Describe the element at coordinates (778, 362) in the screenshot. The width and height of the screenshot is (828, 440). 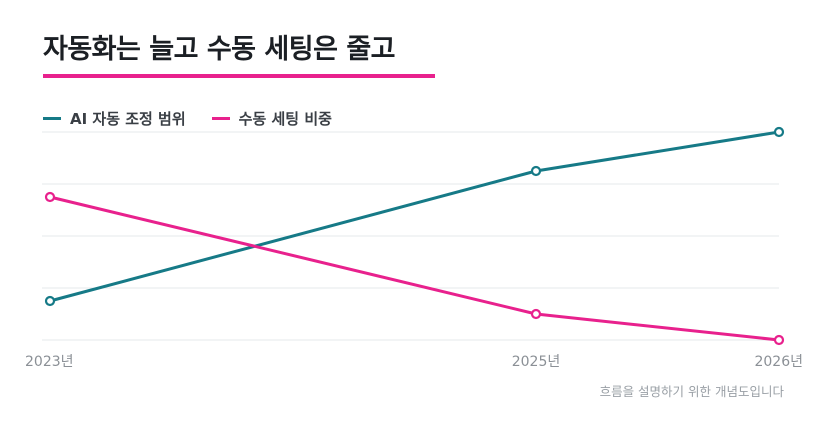
I see `x-tick-label: 2026년` at that location.